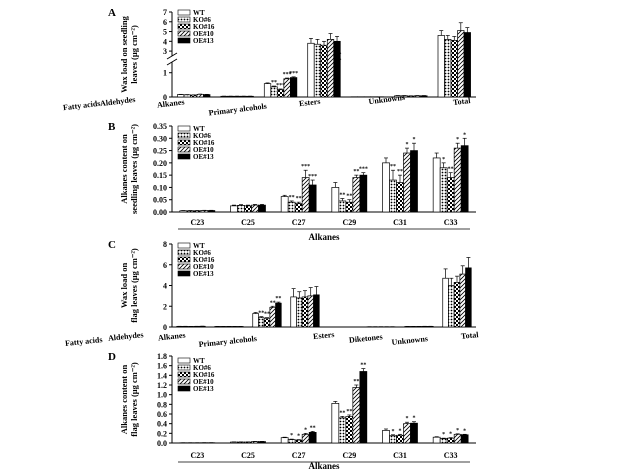 The width and height of the screenshot is (632, 475). I want to click on y-tick-label: 7, so click(165, 12).